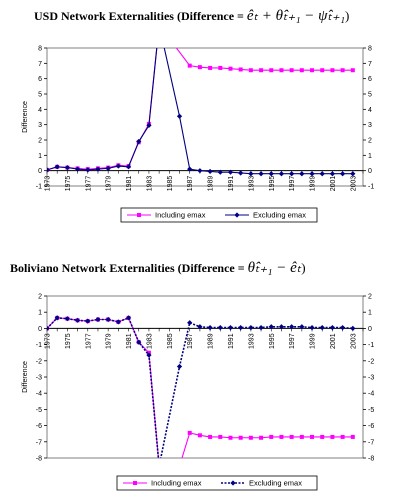 The width and height of the screenshot is (408, 497). What do you see at coordinates (371, 394) in the screenshot?
I see `y-tick-label-right: -4` at bounding box center [371, 394].